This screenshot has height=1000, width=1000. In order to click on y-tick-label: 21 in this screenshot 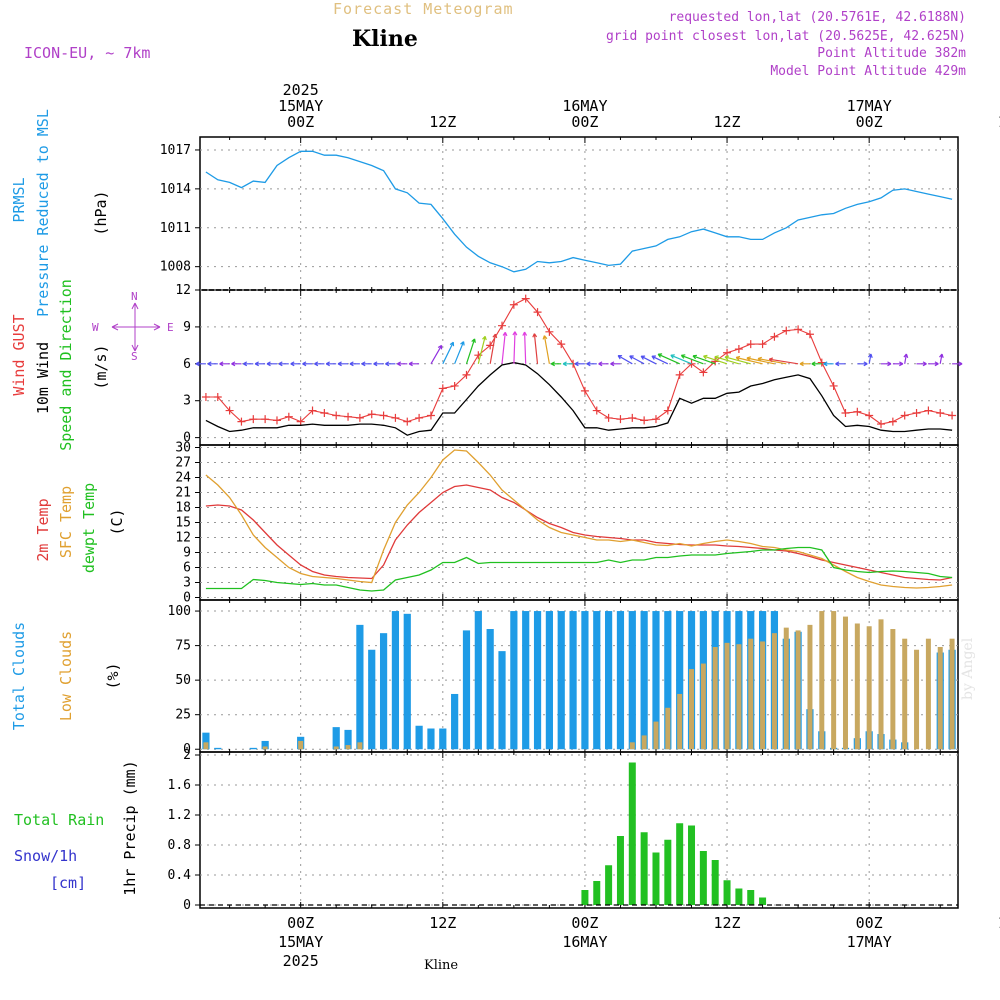, I will do `click(183, 493)`.